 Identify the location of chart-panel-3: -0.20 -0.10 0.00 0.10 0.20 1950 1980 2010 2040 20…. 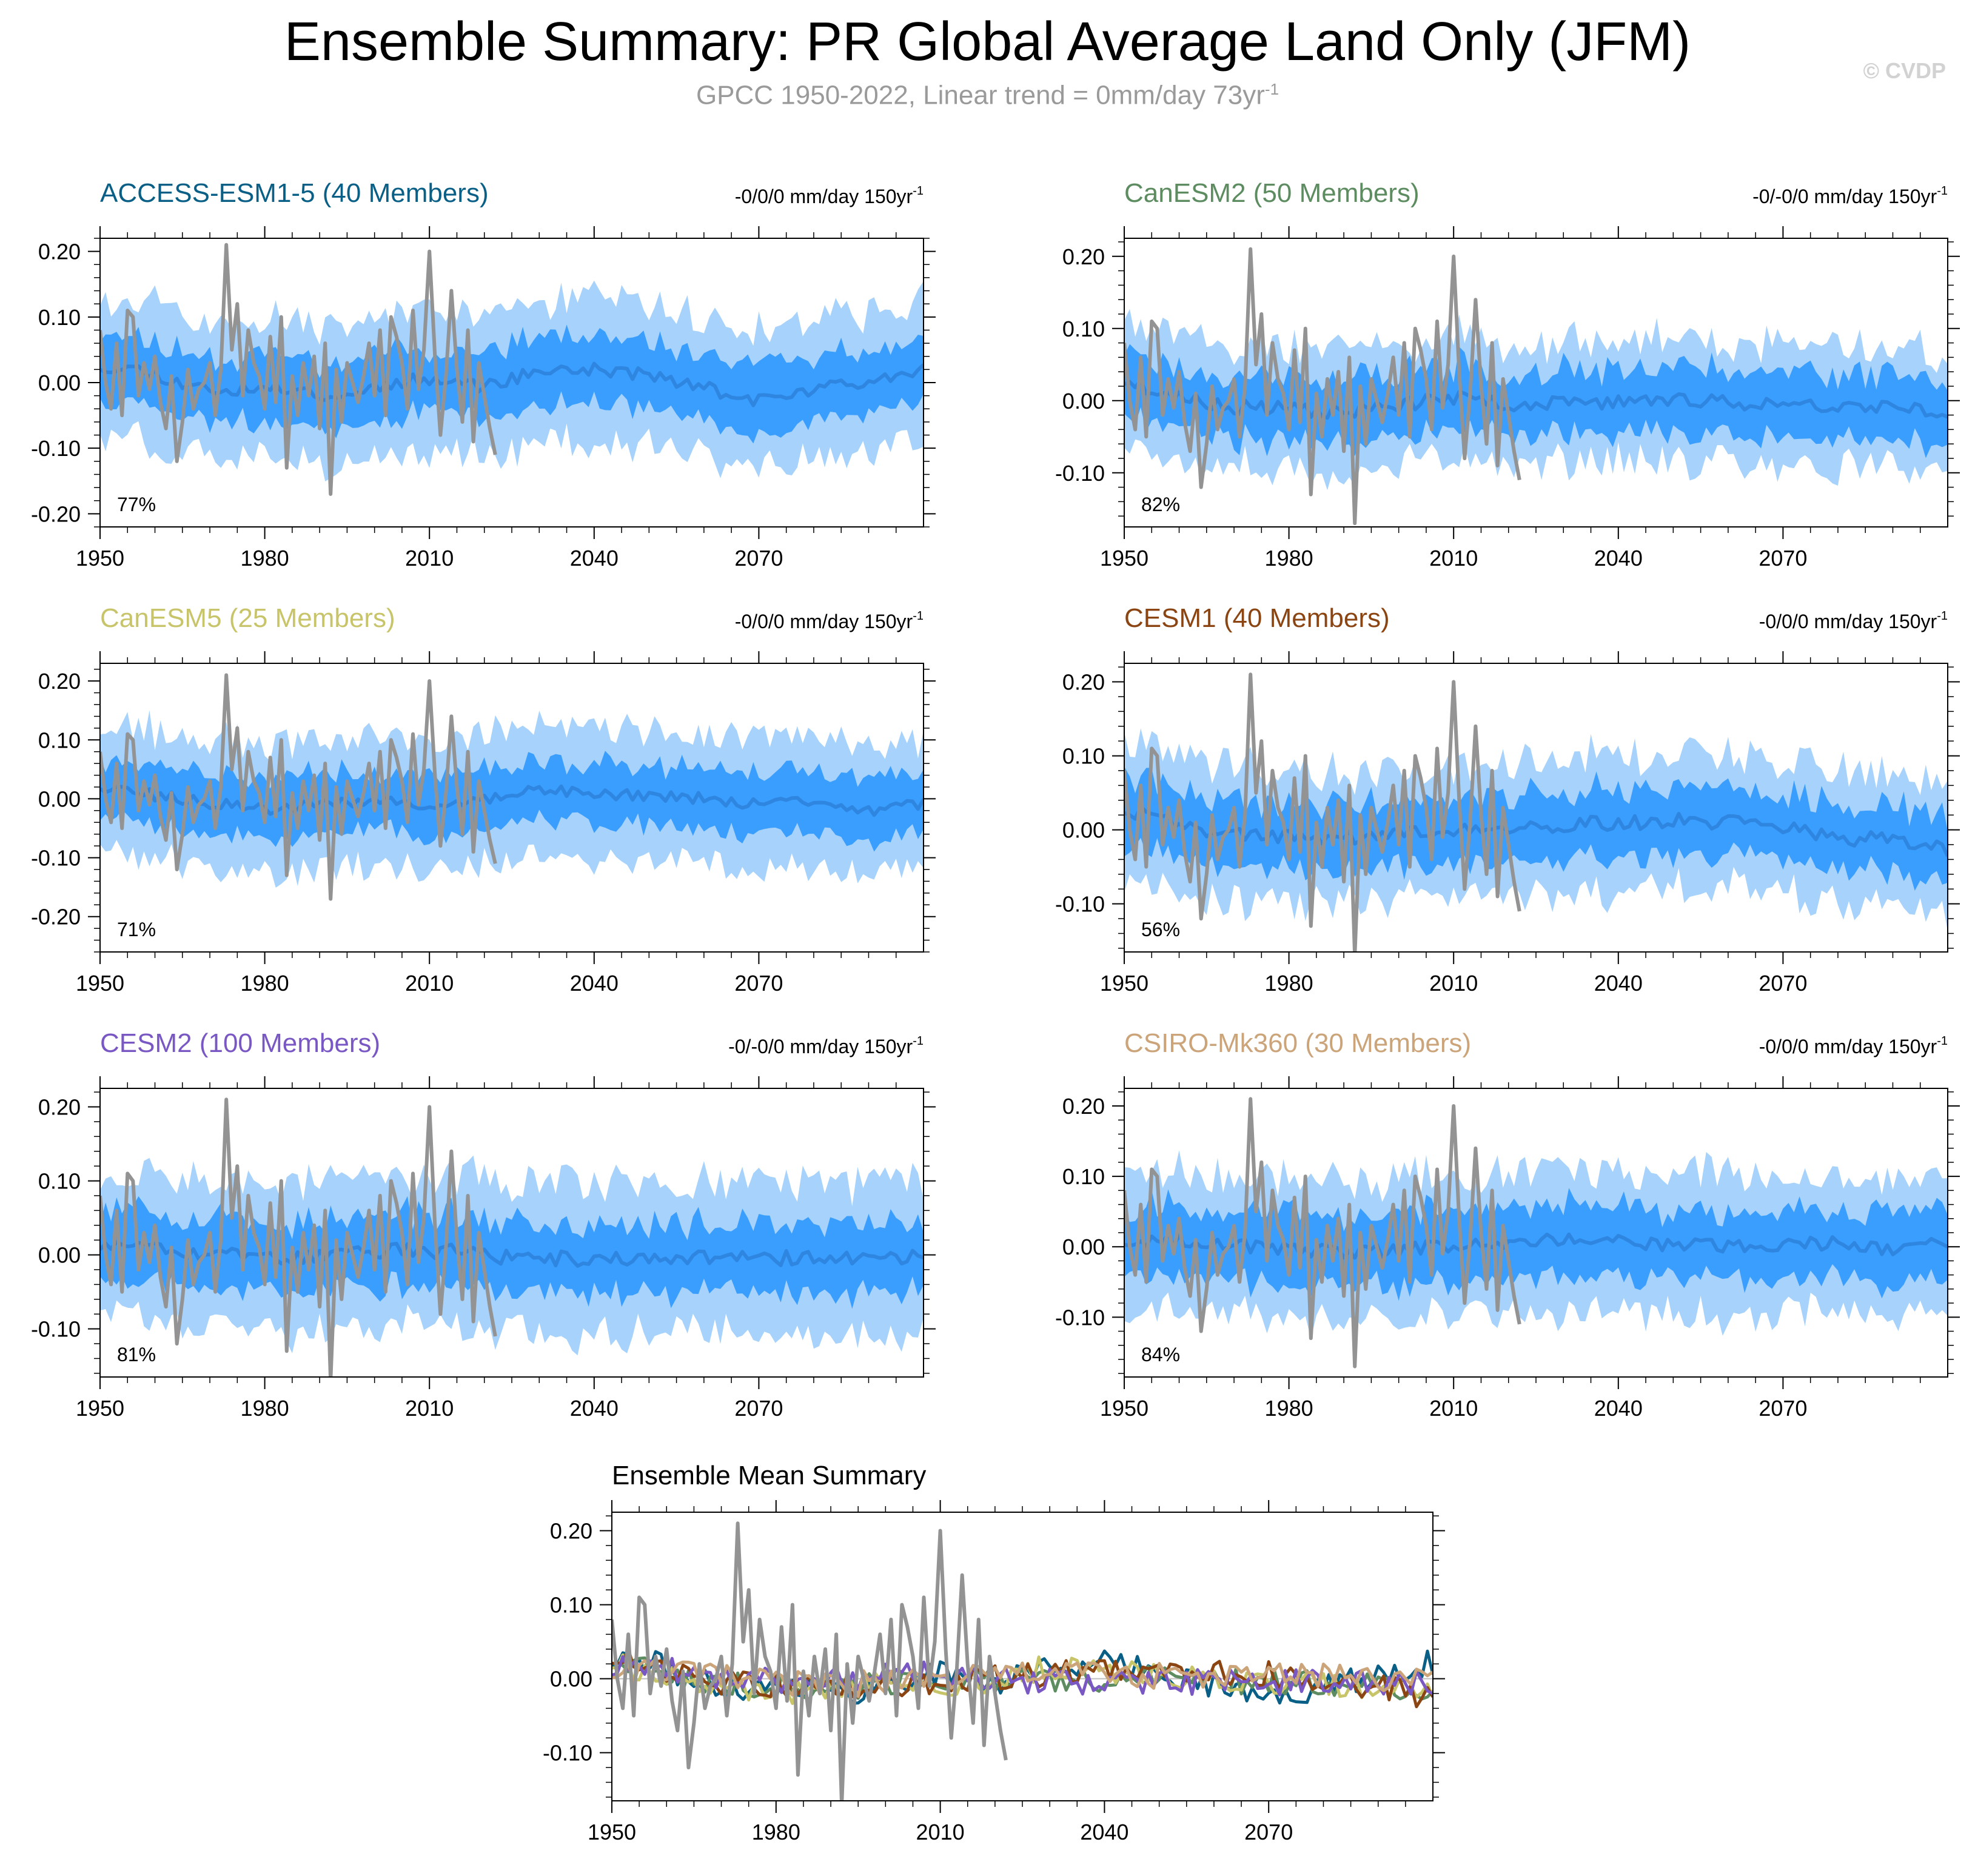
(484, 799).